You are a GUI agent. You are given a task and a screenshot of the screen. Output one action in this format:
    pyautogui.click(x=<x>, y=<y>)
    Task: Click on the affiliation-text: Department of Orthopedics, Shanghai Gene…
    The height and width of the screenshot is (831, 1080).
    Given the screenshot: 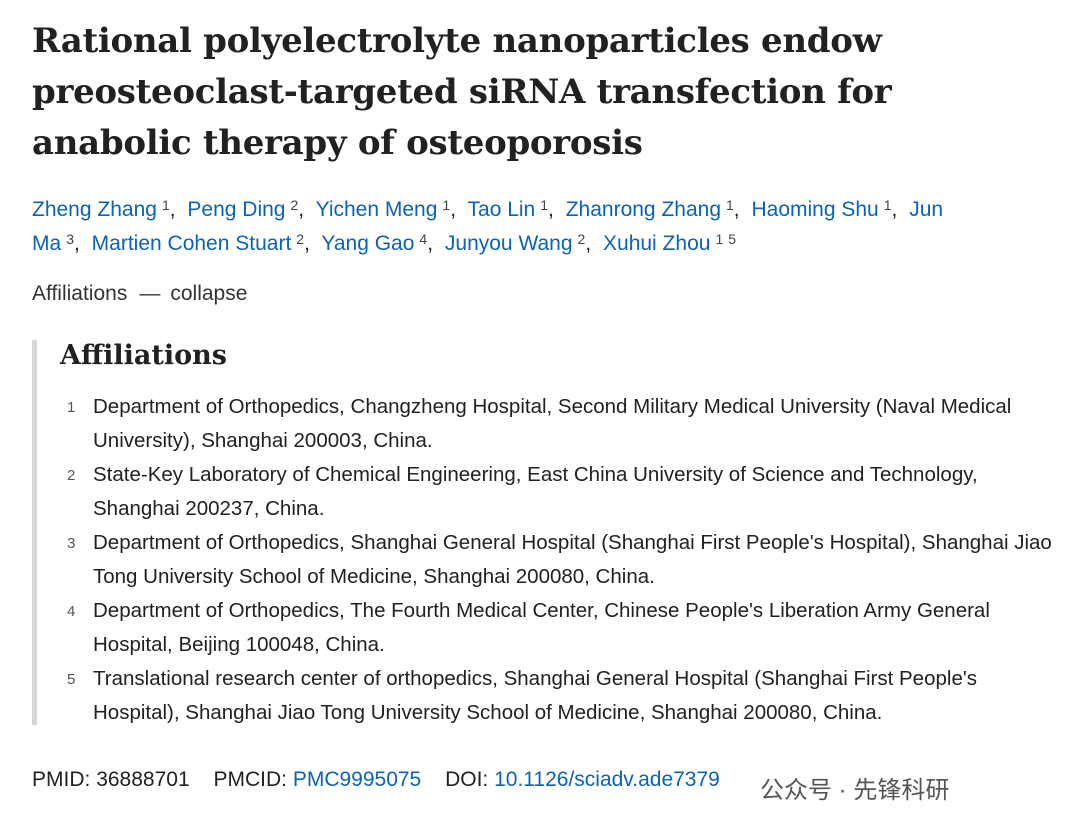 What is the action you would take?
    pyautogui.click(x=572, y=559)
    